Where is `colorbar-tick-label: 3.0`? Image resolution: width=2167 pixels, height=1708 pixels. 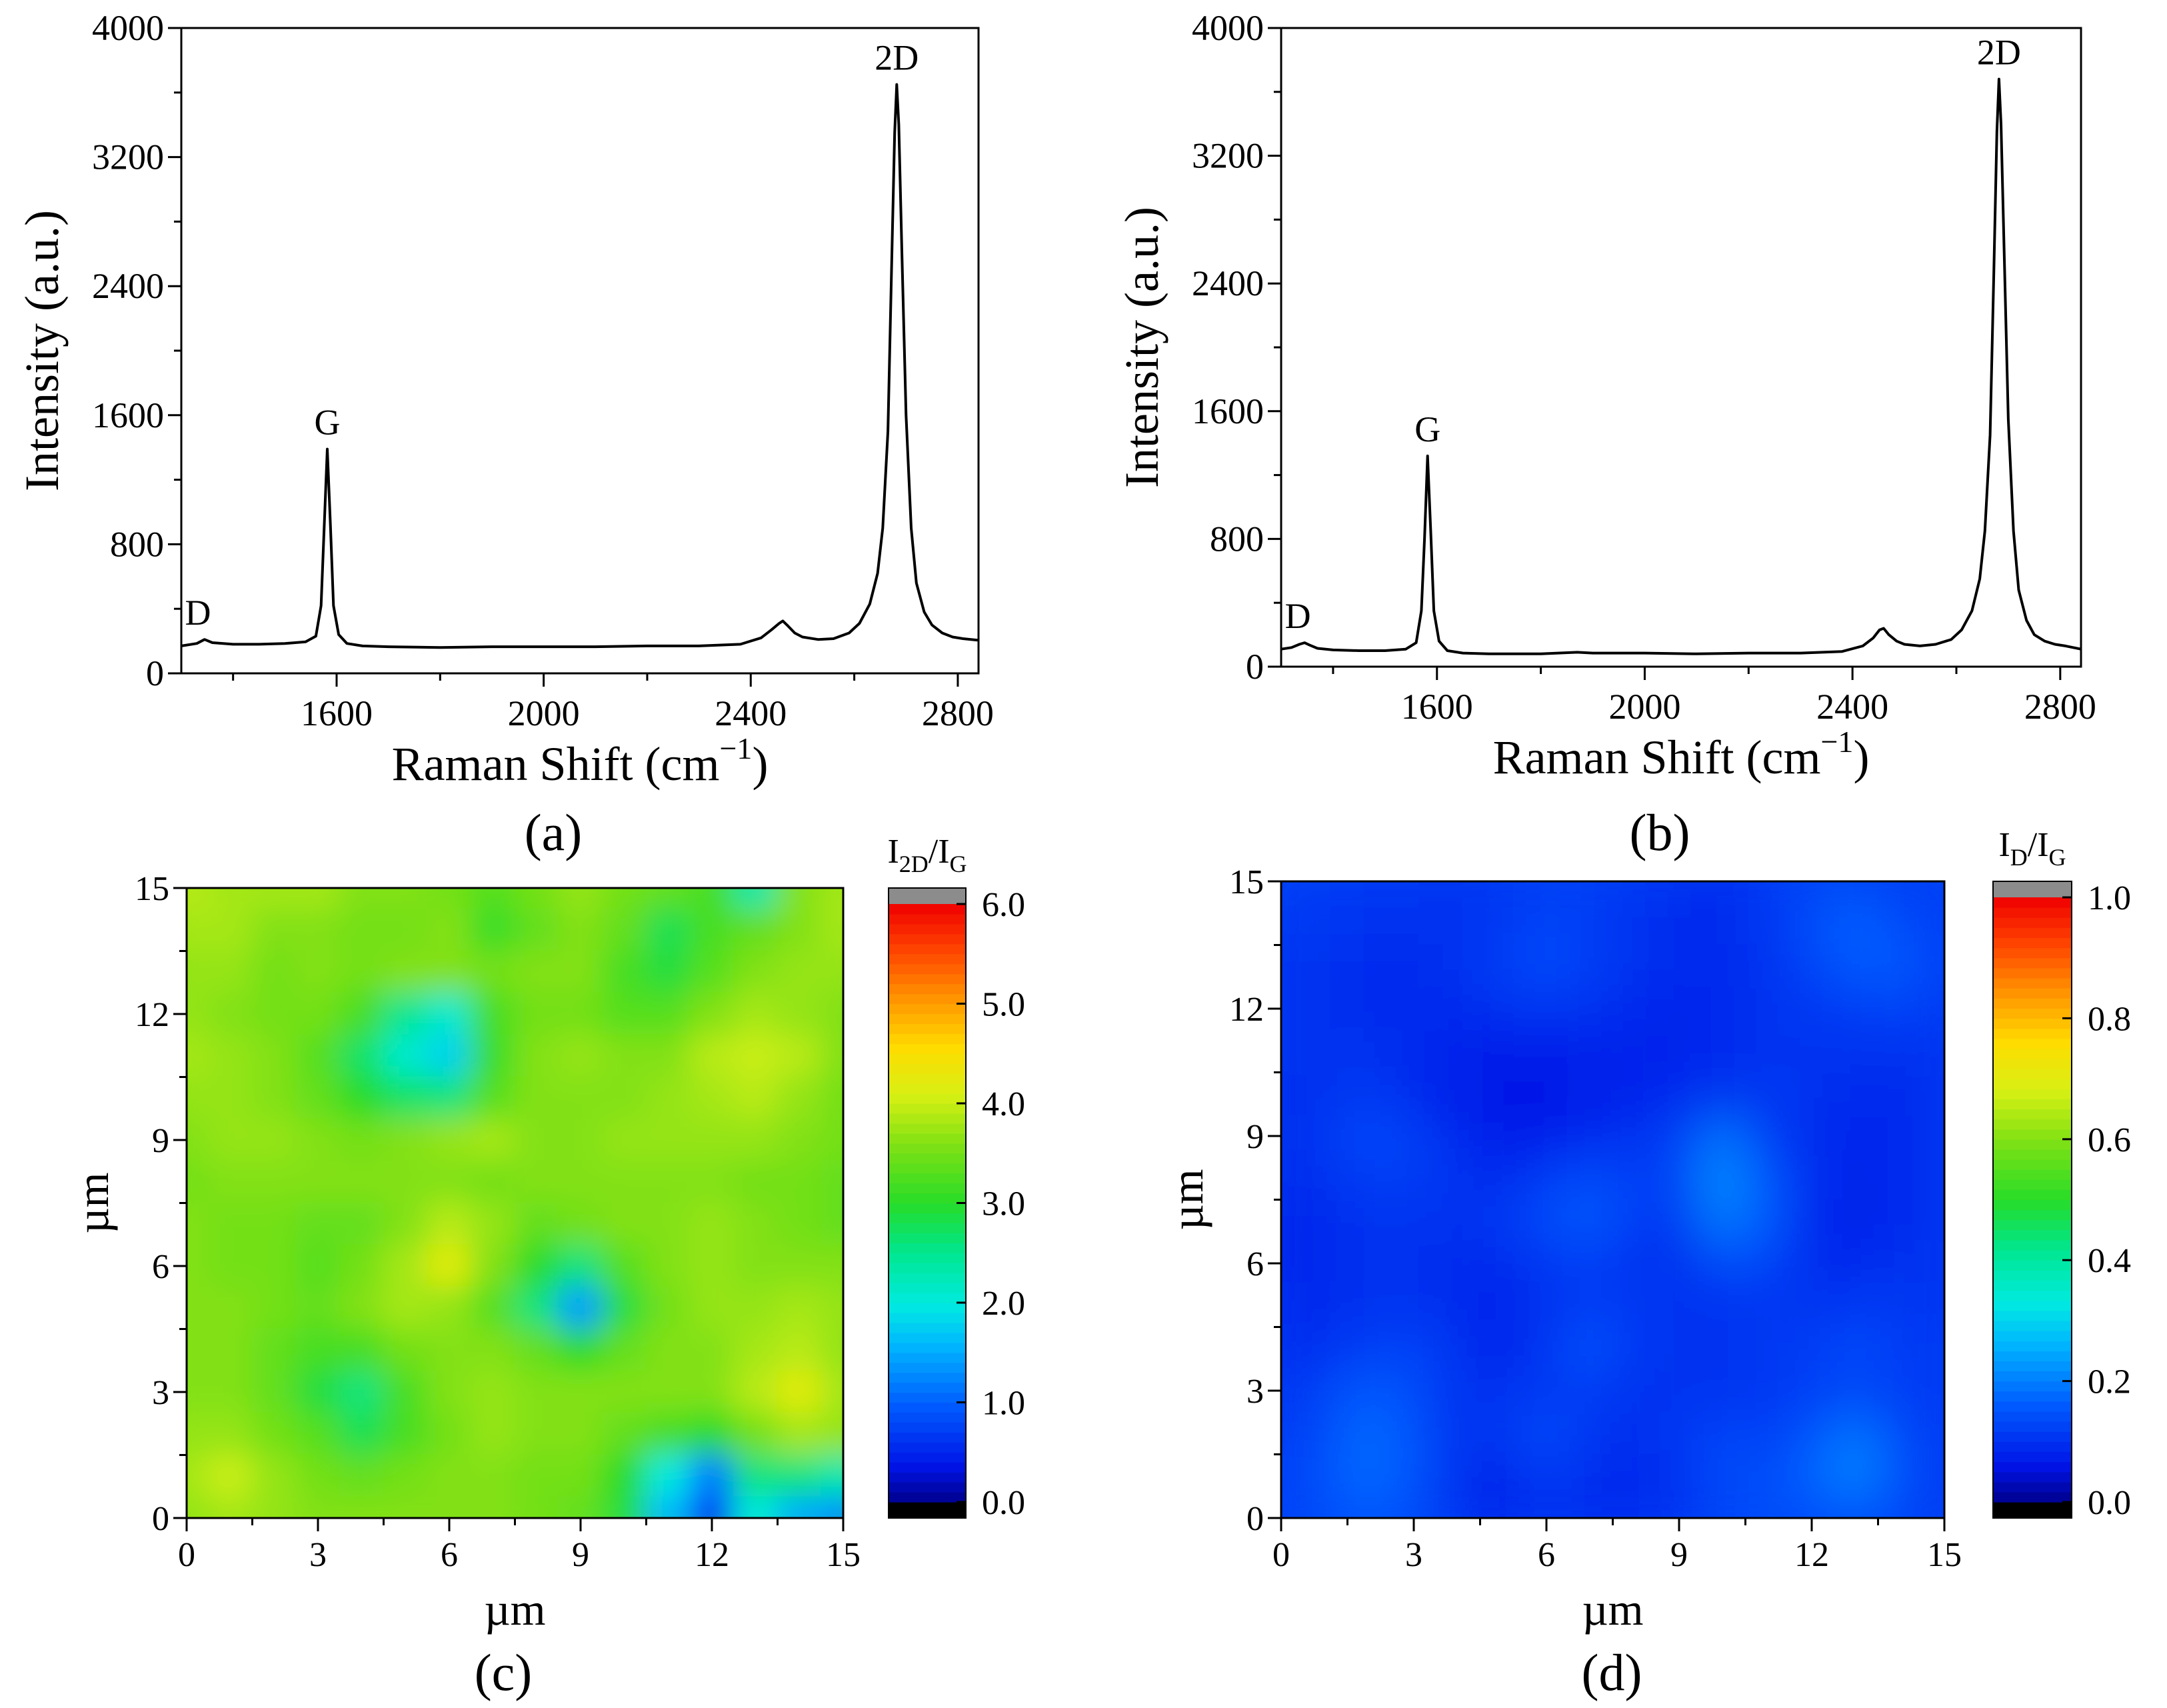 colorbar-tick-label: 3.0 is located at coordinates (1003, 1204).